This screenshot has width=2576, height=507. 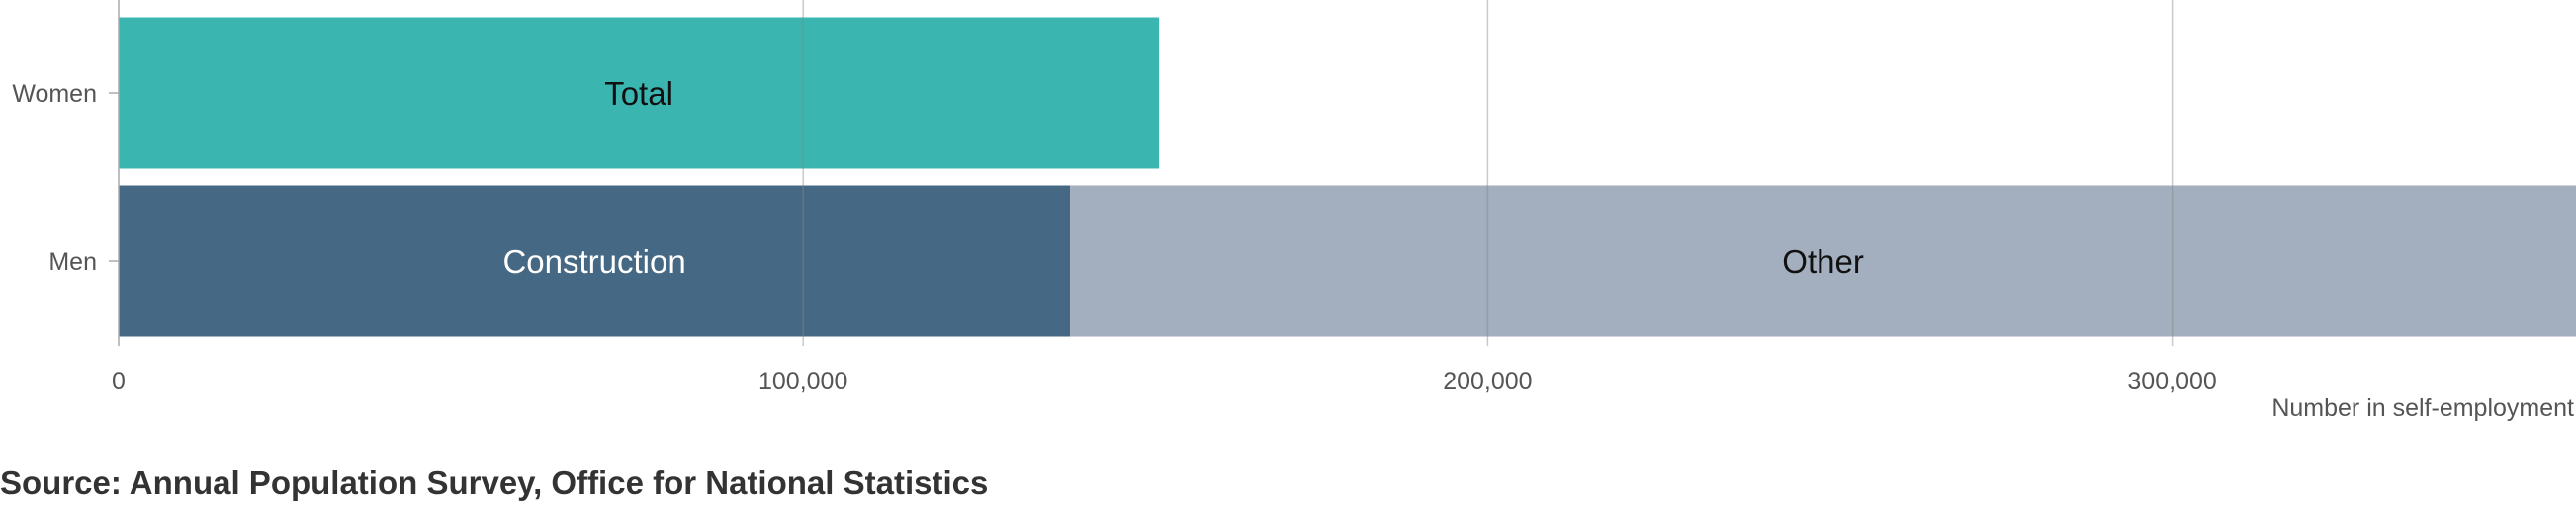 I want to click on bar-men-construction, so click(x=595, y=261).